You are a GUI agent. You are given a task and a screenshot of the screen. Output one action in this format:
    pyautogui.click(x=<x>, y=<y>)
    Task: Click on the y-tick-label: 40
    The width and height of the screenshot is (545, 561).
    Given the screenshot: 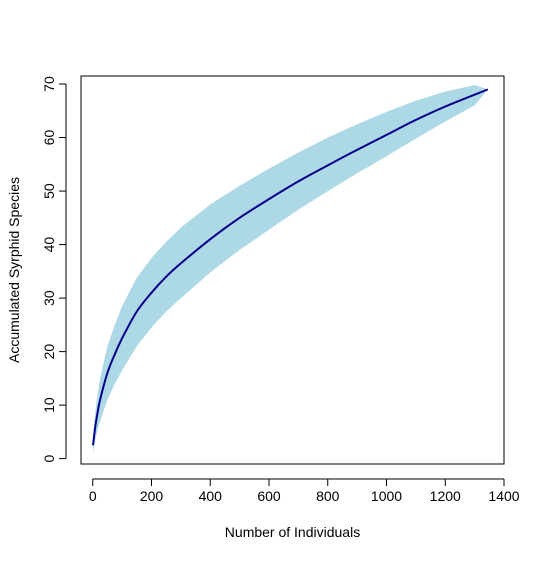 What is the action you would take?
    pyautogui.click(x=49, y=245)
    